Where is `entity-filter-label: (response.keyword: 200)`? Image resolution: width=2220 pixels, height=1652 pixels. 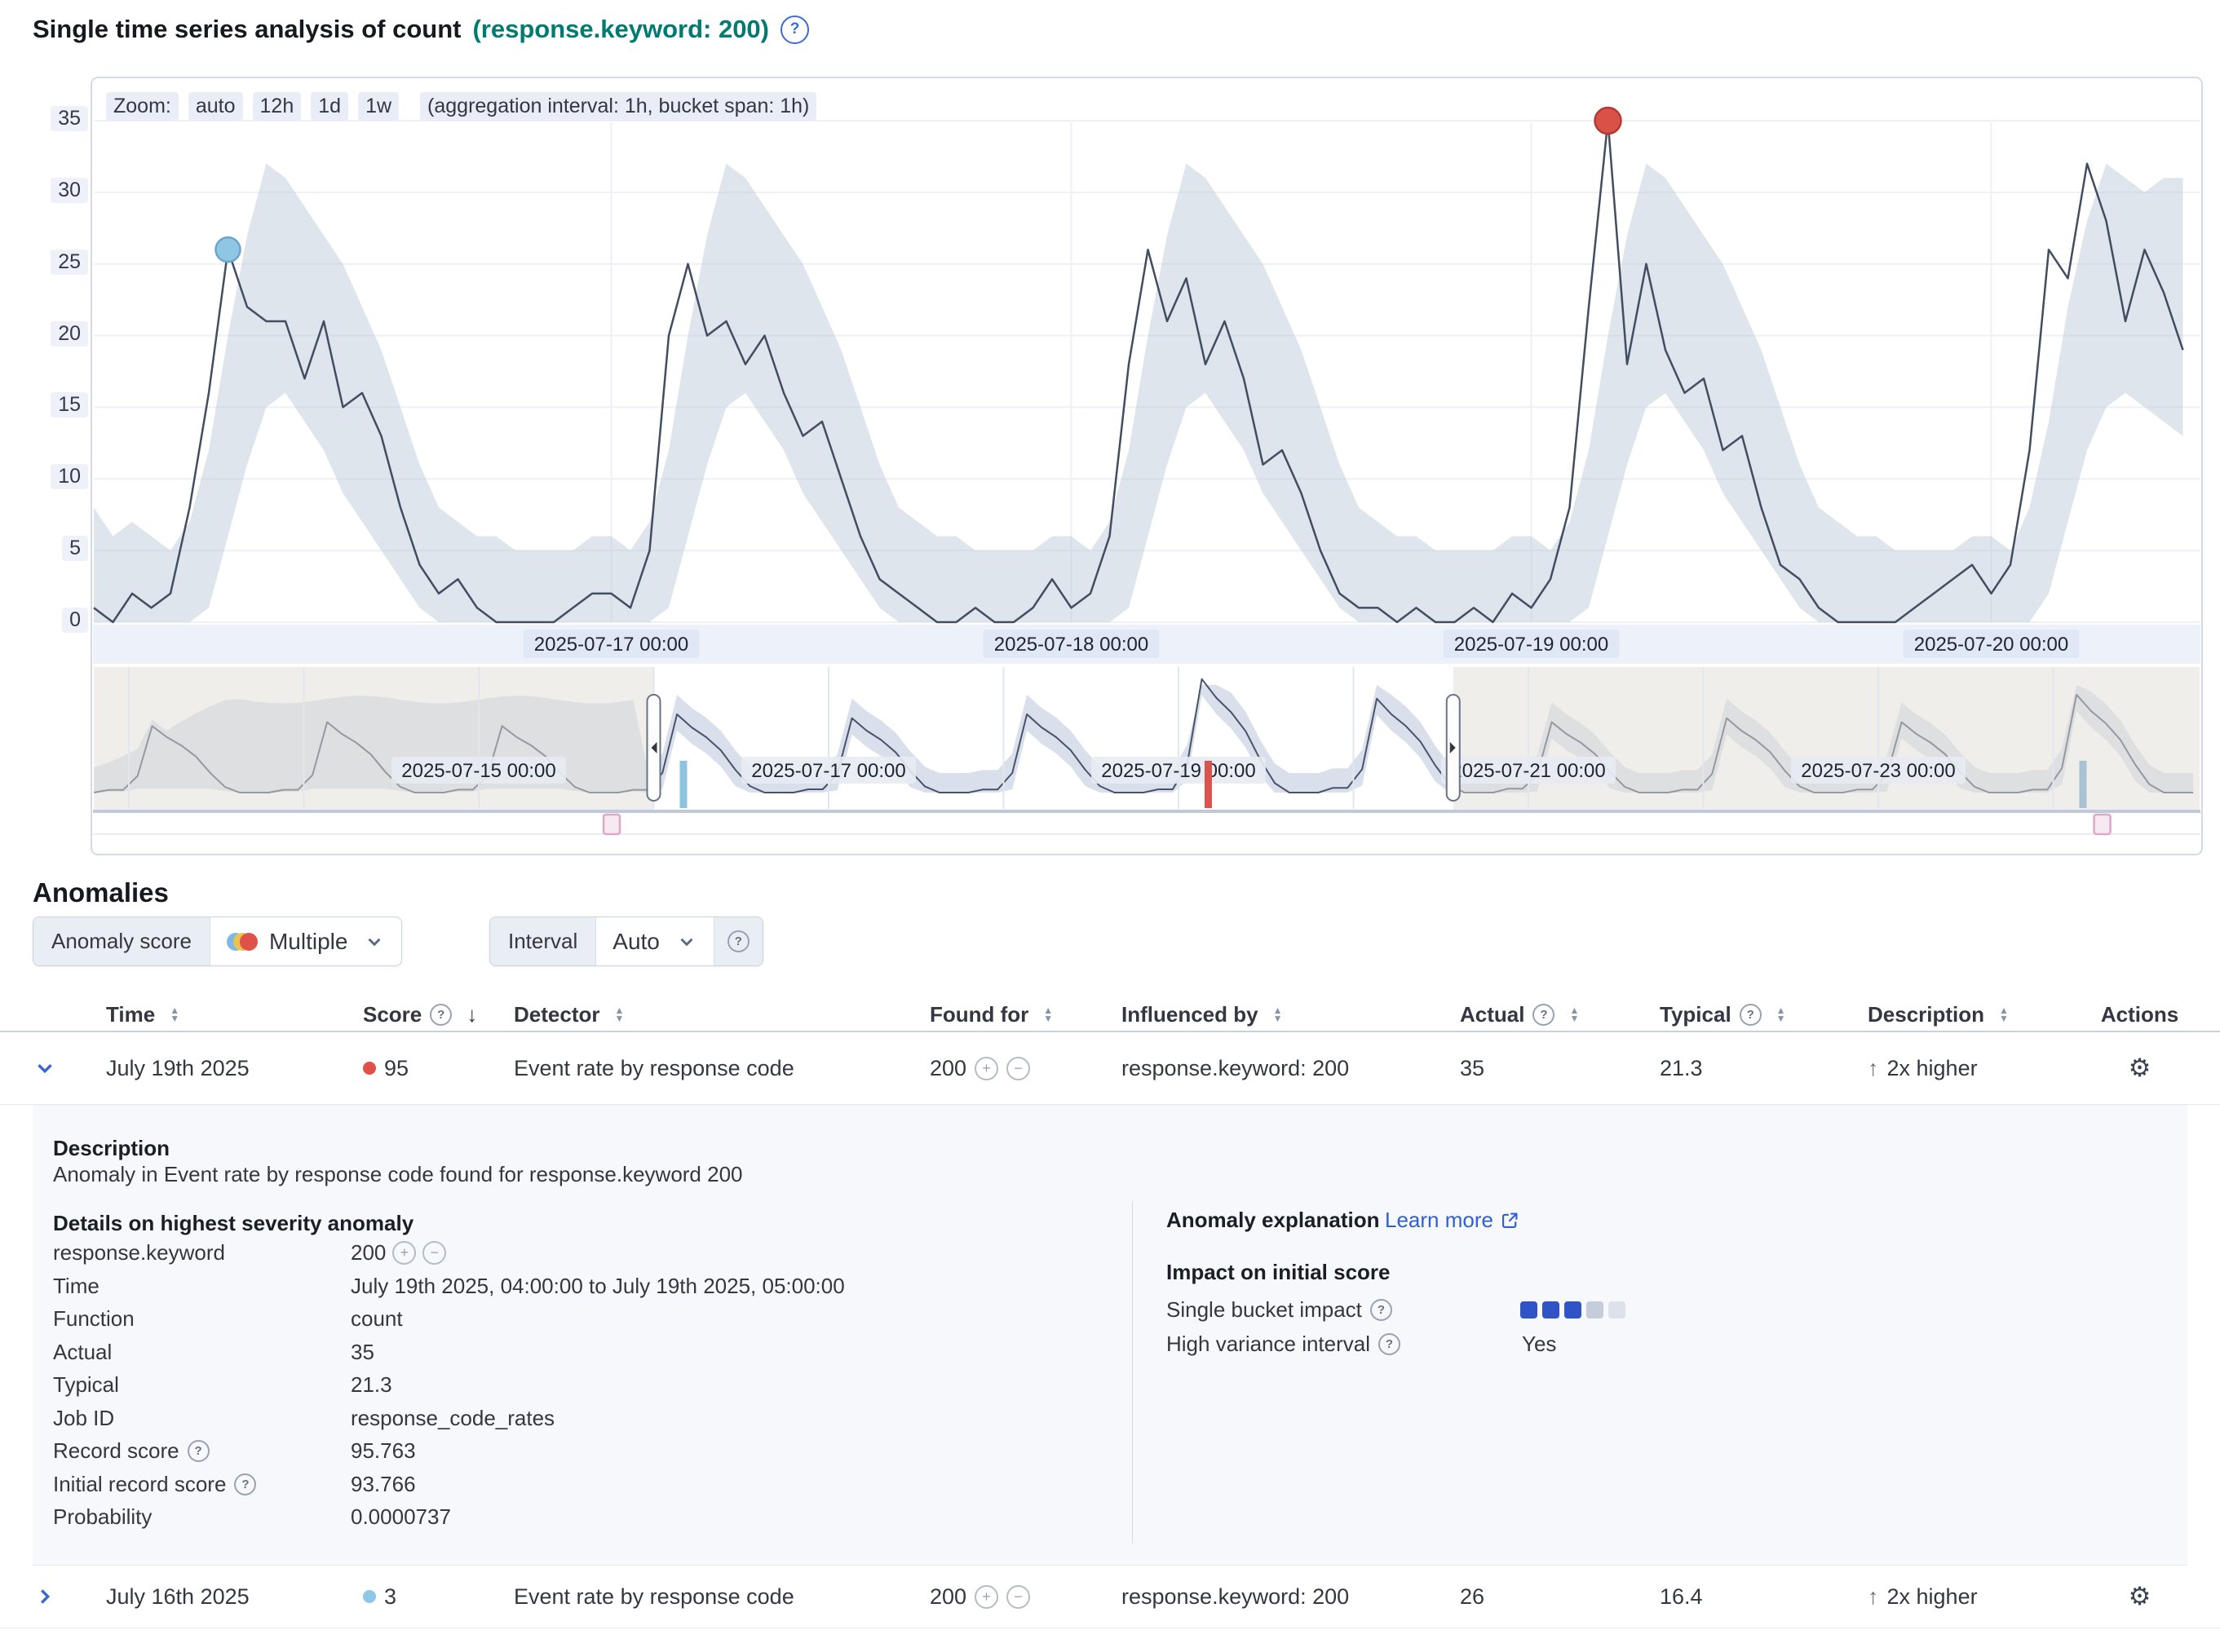 entity-filter-label: (response.keyword: 200) is located at coordinates (620, 29).